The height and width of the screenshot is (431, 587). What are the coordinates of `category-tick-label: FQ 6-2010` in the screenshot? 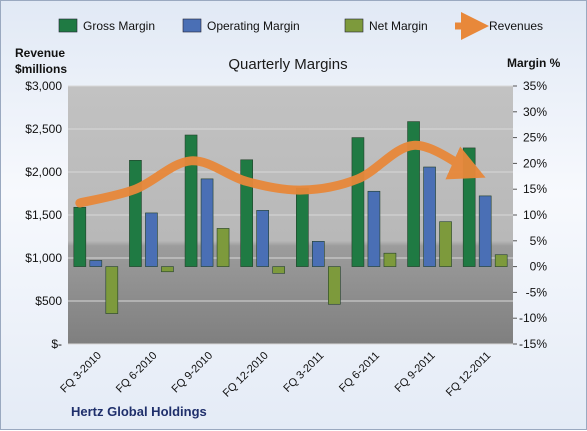 It's located at (137, 373).